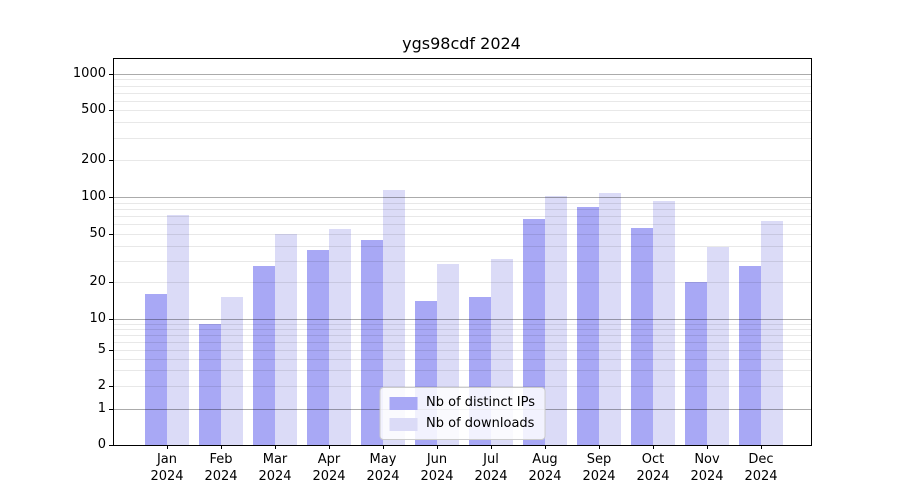  Describe the element at coordinates (696, 363) in the screenshot. I see `bar-ips-nov` at that location.